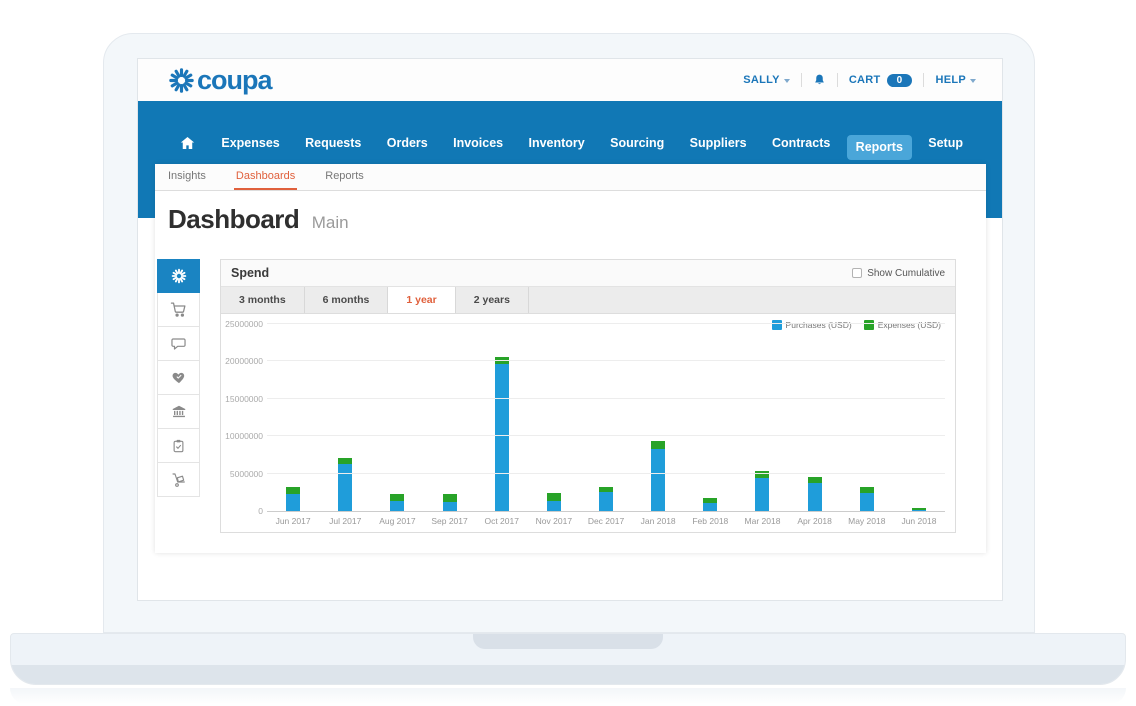  Describe the element at coordinates (492, 300) in the screenshot. I see `range-tab-2-years: 2 years` at that location.